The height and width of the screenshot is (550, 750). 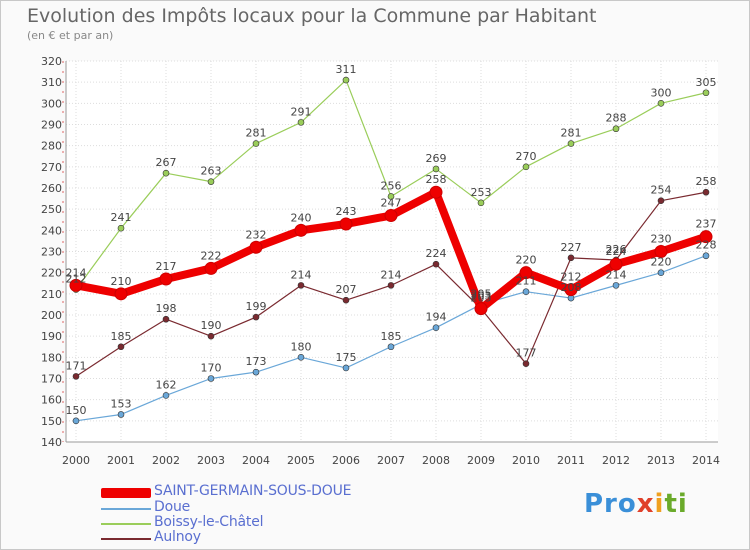 I want to click on x-tick-label: 2001, so click(x=121, y=460).